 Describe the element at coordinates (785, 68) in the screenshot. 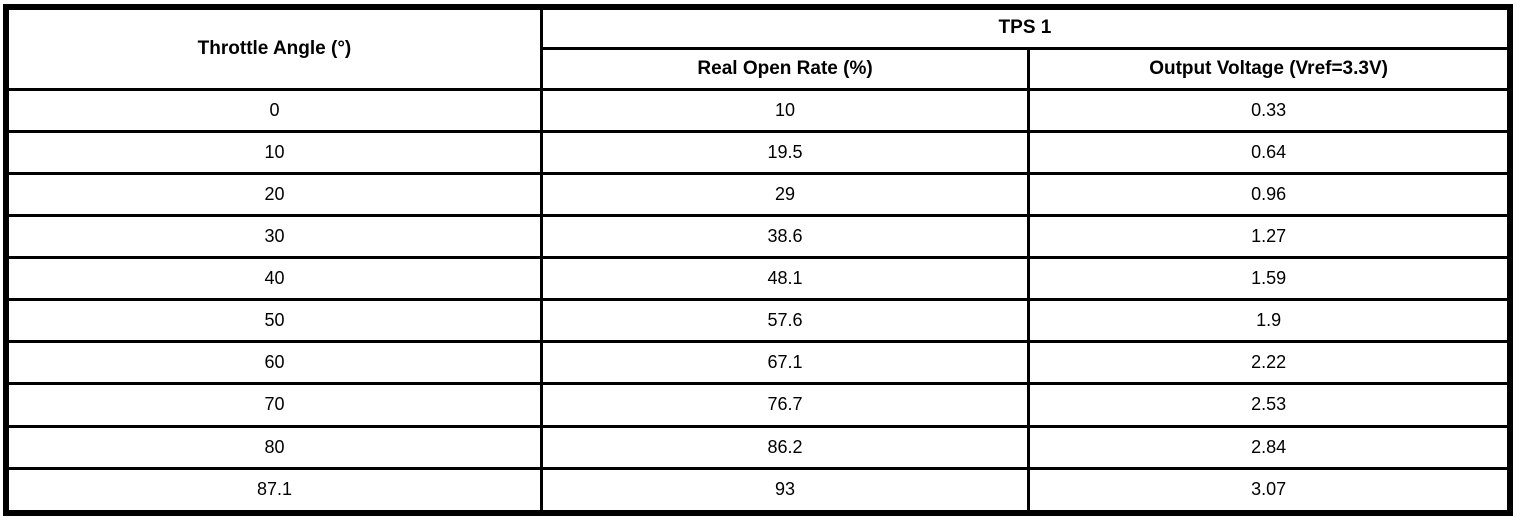

I see `col-header-real-open-rate: Real Open Rate (%)` at that location.